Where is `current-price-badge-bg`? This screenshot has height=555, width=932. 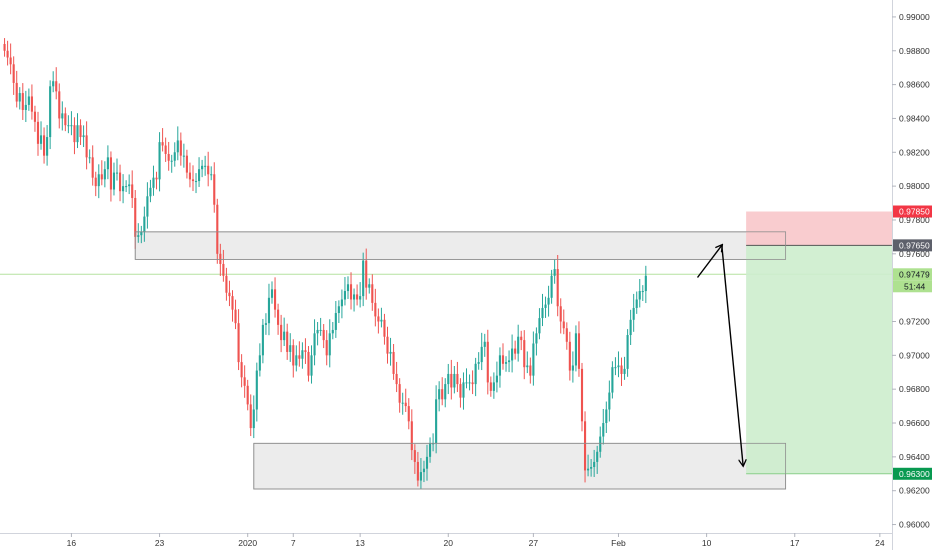 current-price-badge-bg is located at coordinates (912, 274).